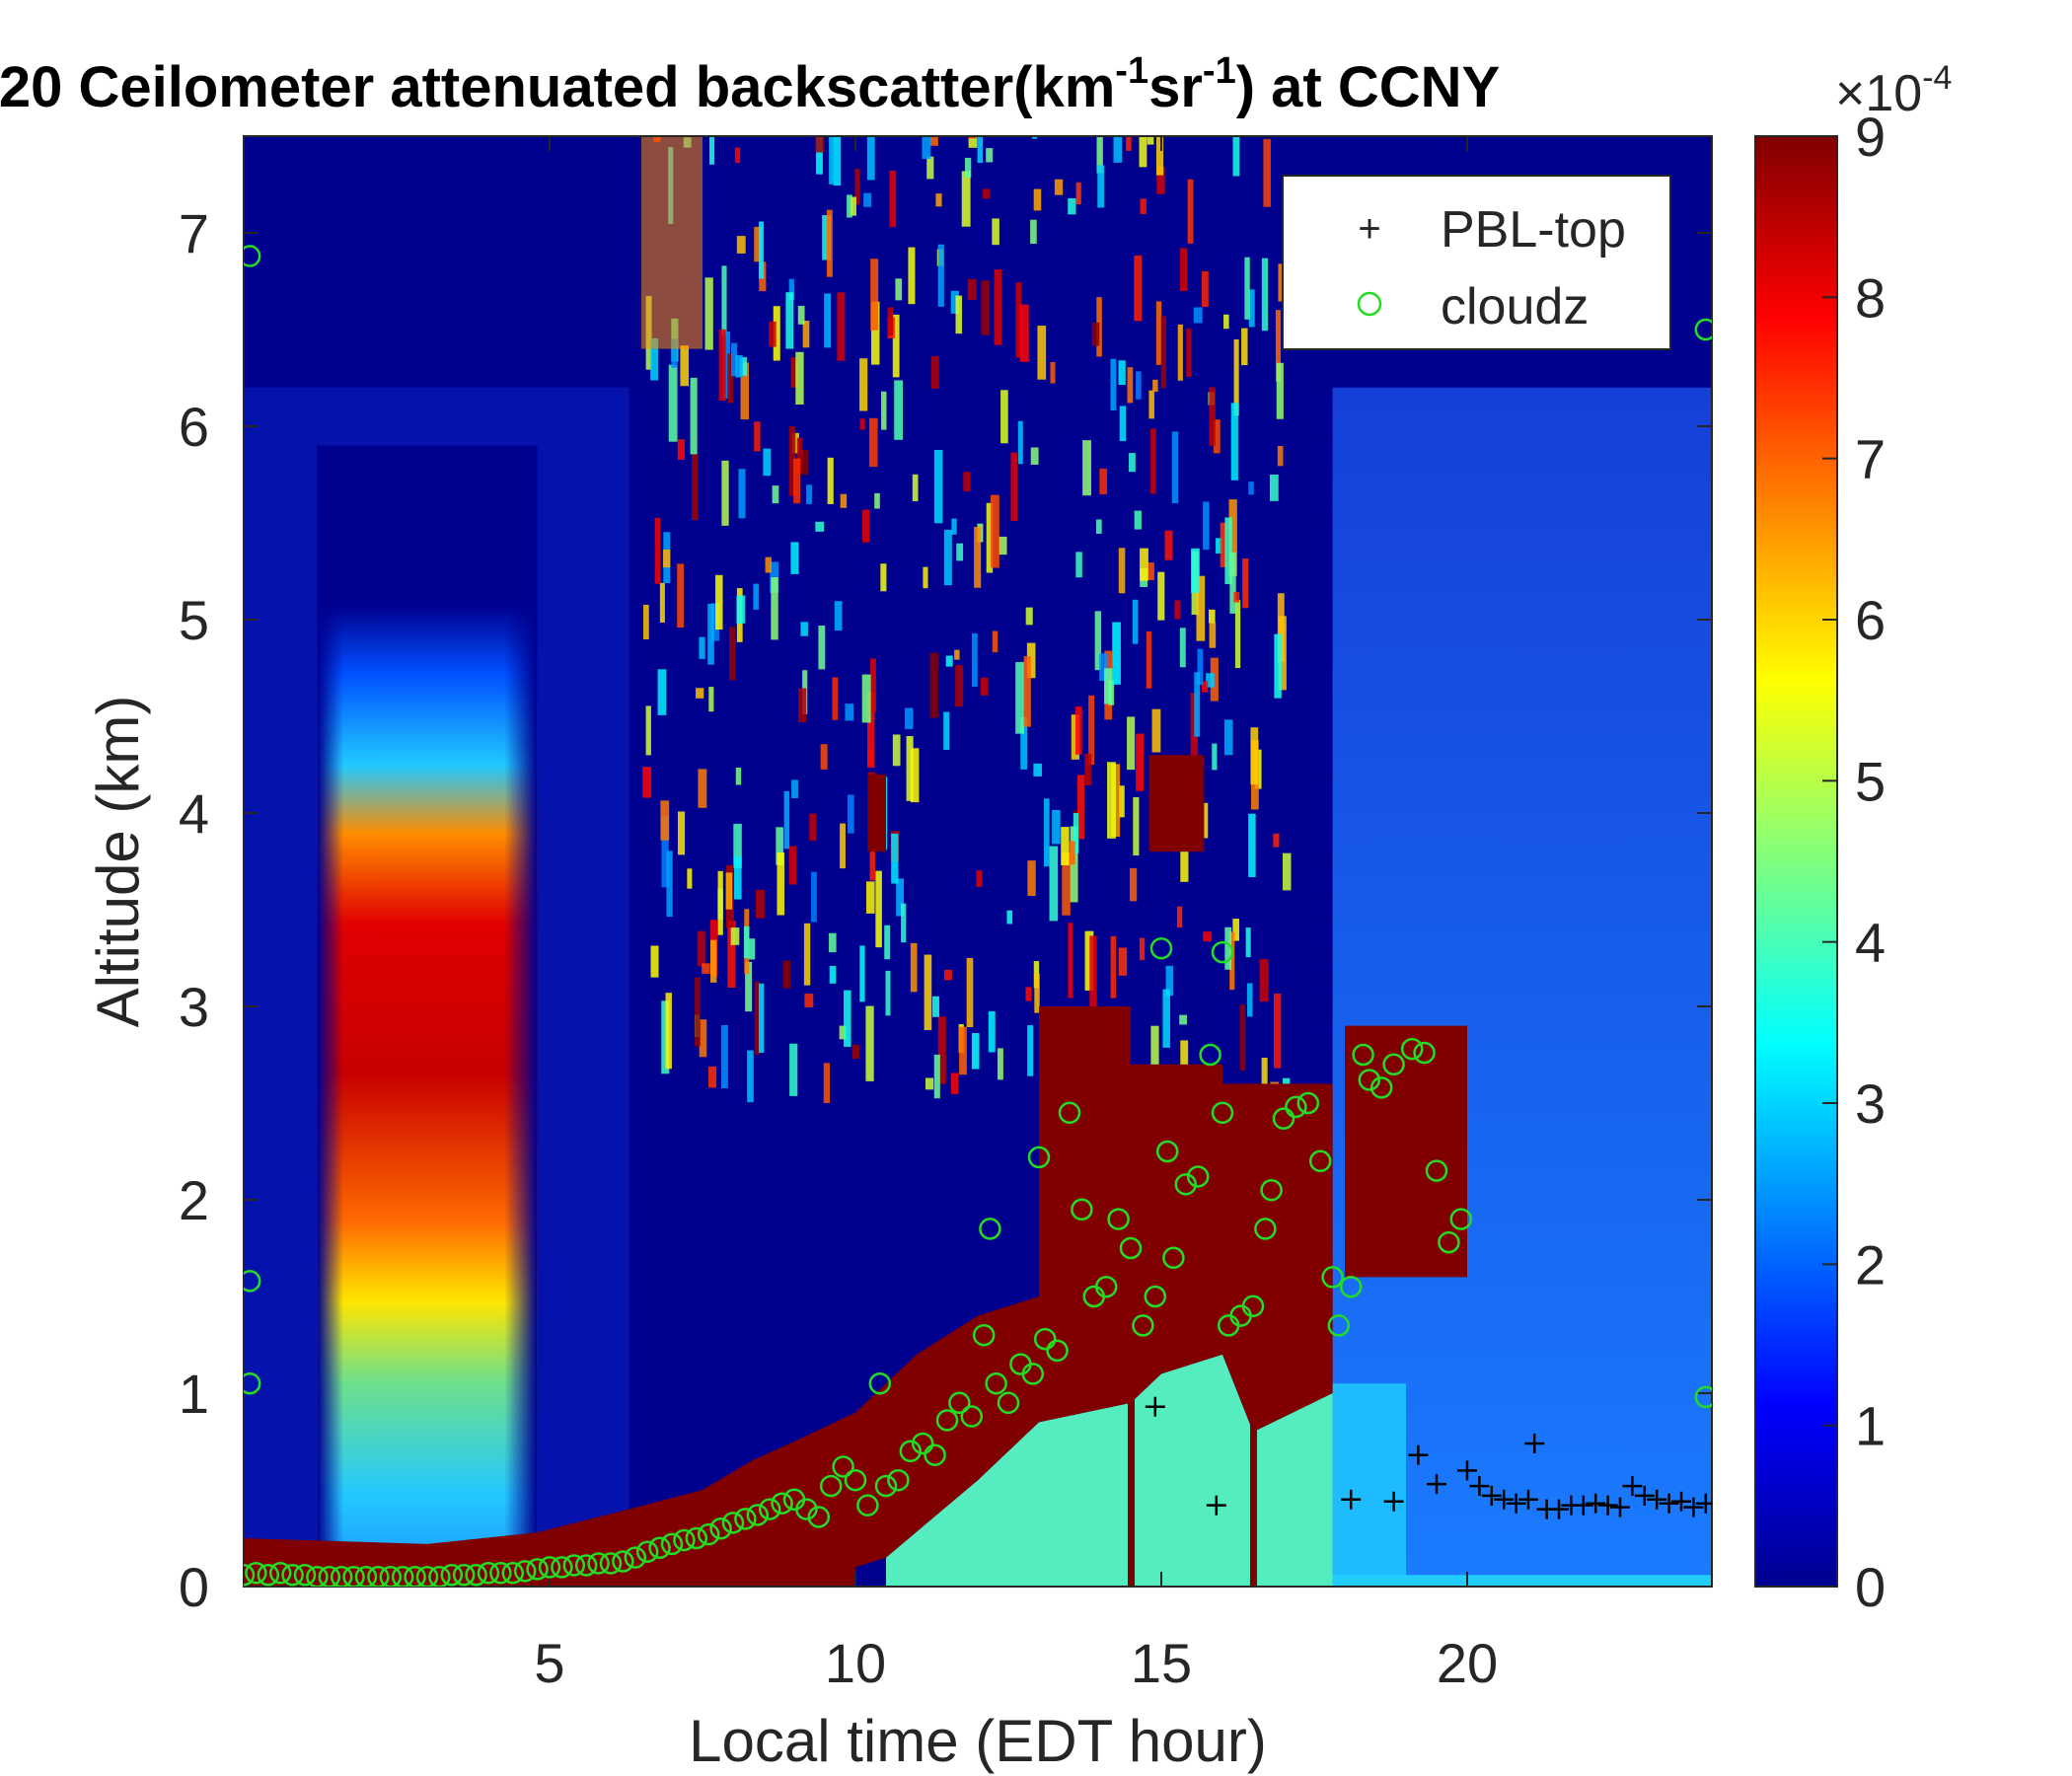 The width and height of the screenshot is (2072, 1776). Describe the element at coordinates (1162, 1663) in the screenshot. I see `x-tick-label: 15` at that location.